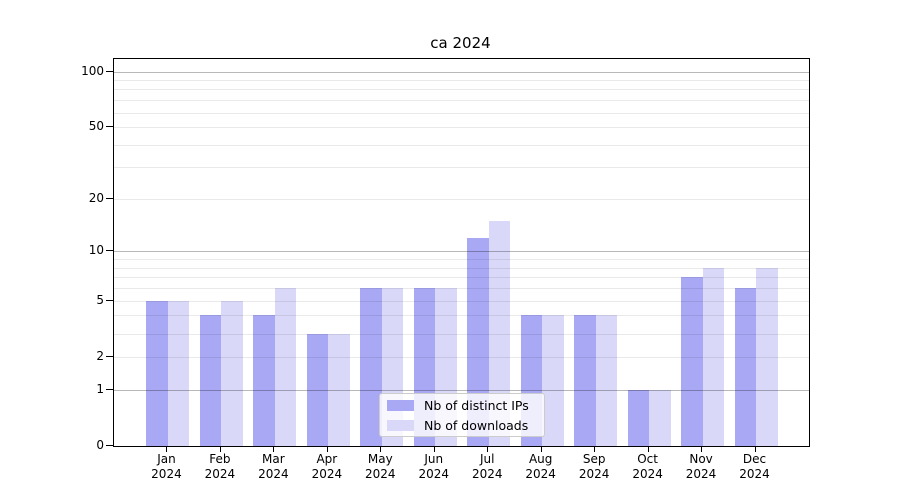 This screenshot has height=500, width=900. Describe the element at coordinates (92, 70) in the screenshot. I see `y-tick-label: 100` at that location.